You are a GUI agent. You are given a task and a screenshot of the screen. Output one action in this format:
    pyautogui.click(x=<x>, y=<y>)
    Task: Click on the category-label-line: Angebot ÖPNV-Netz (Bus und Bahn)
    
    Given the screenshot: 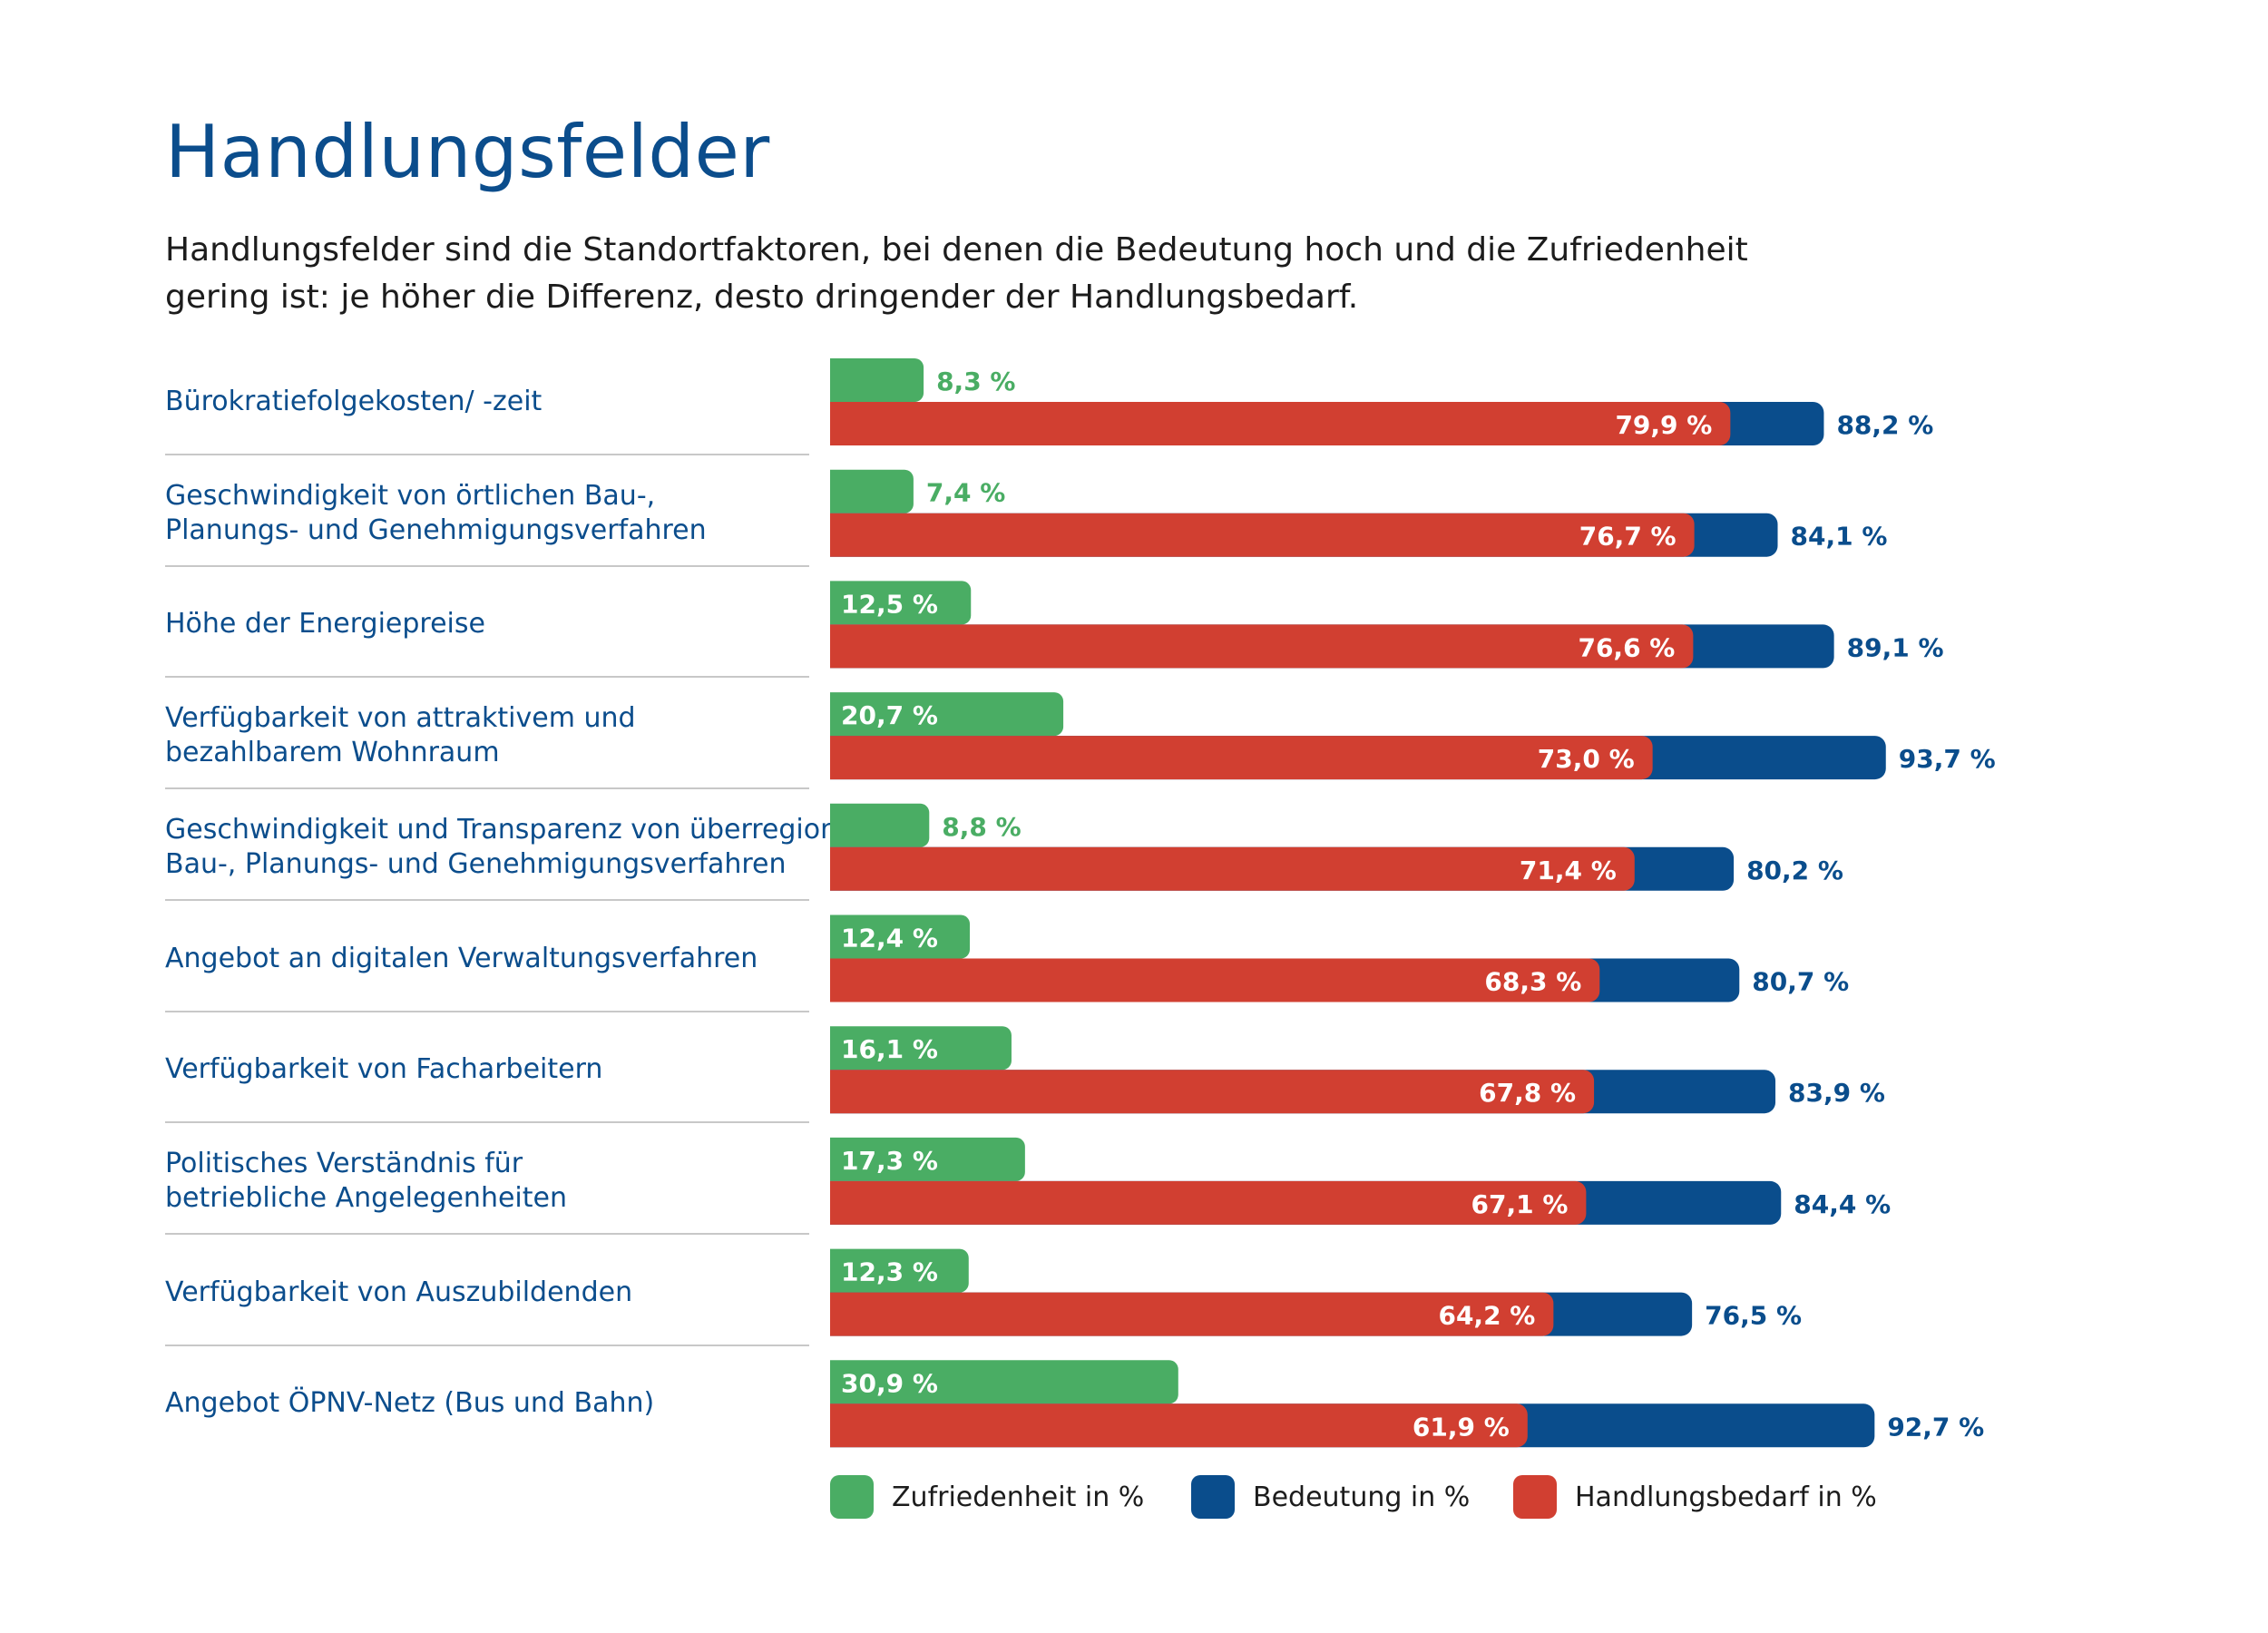 What is the action you would take?
    pyautogui.click(x=410, y=1403)
    